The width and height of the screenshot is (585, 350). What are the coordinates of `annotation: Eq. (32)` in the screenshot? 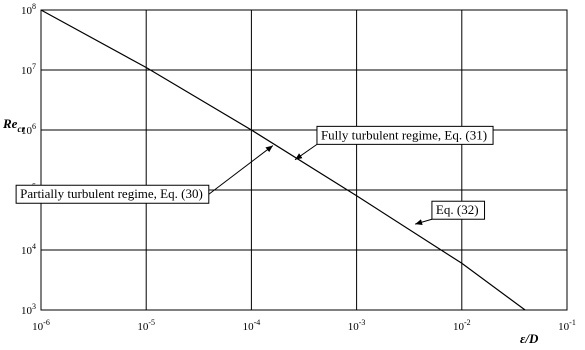 It's located at (450, 213).